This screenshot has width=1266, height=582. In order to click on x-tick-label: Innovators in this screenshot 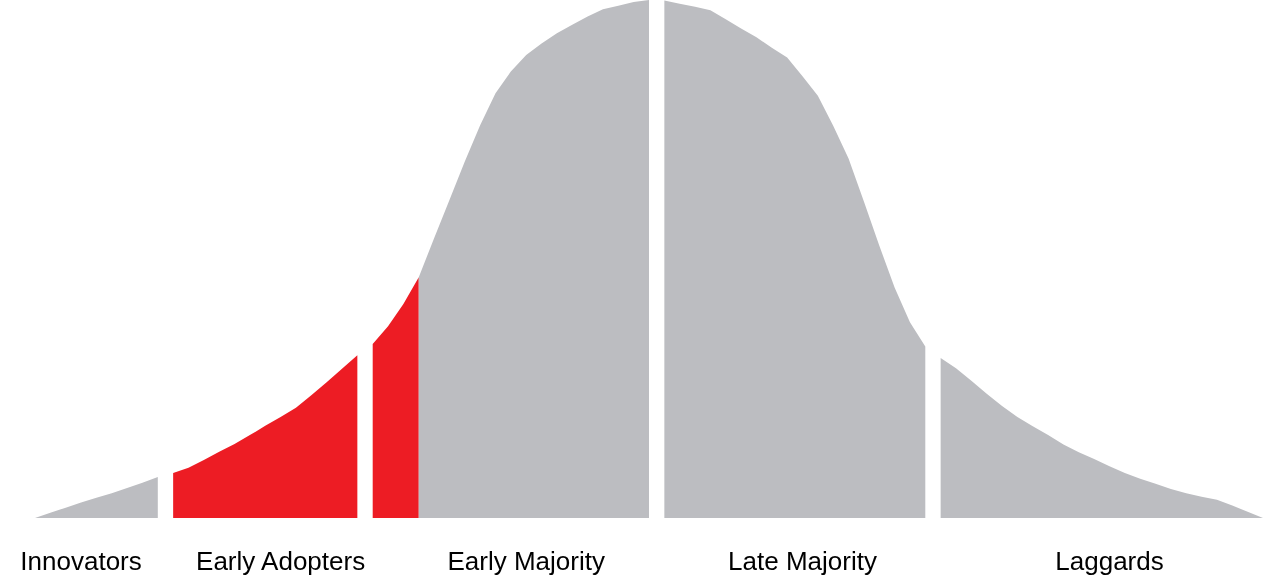, I will do `click(81, 561)`.